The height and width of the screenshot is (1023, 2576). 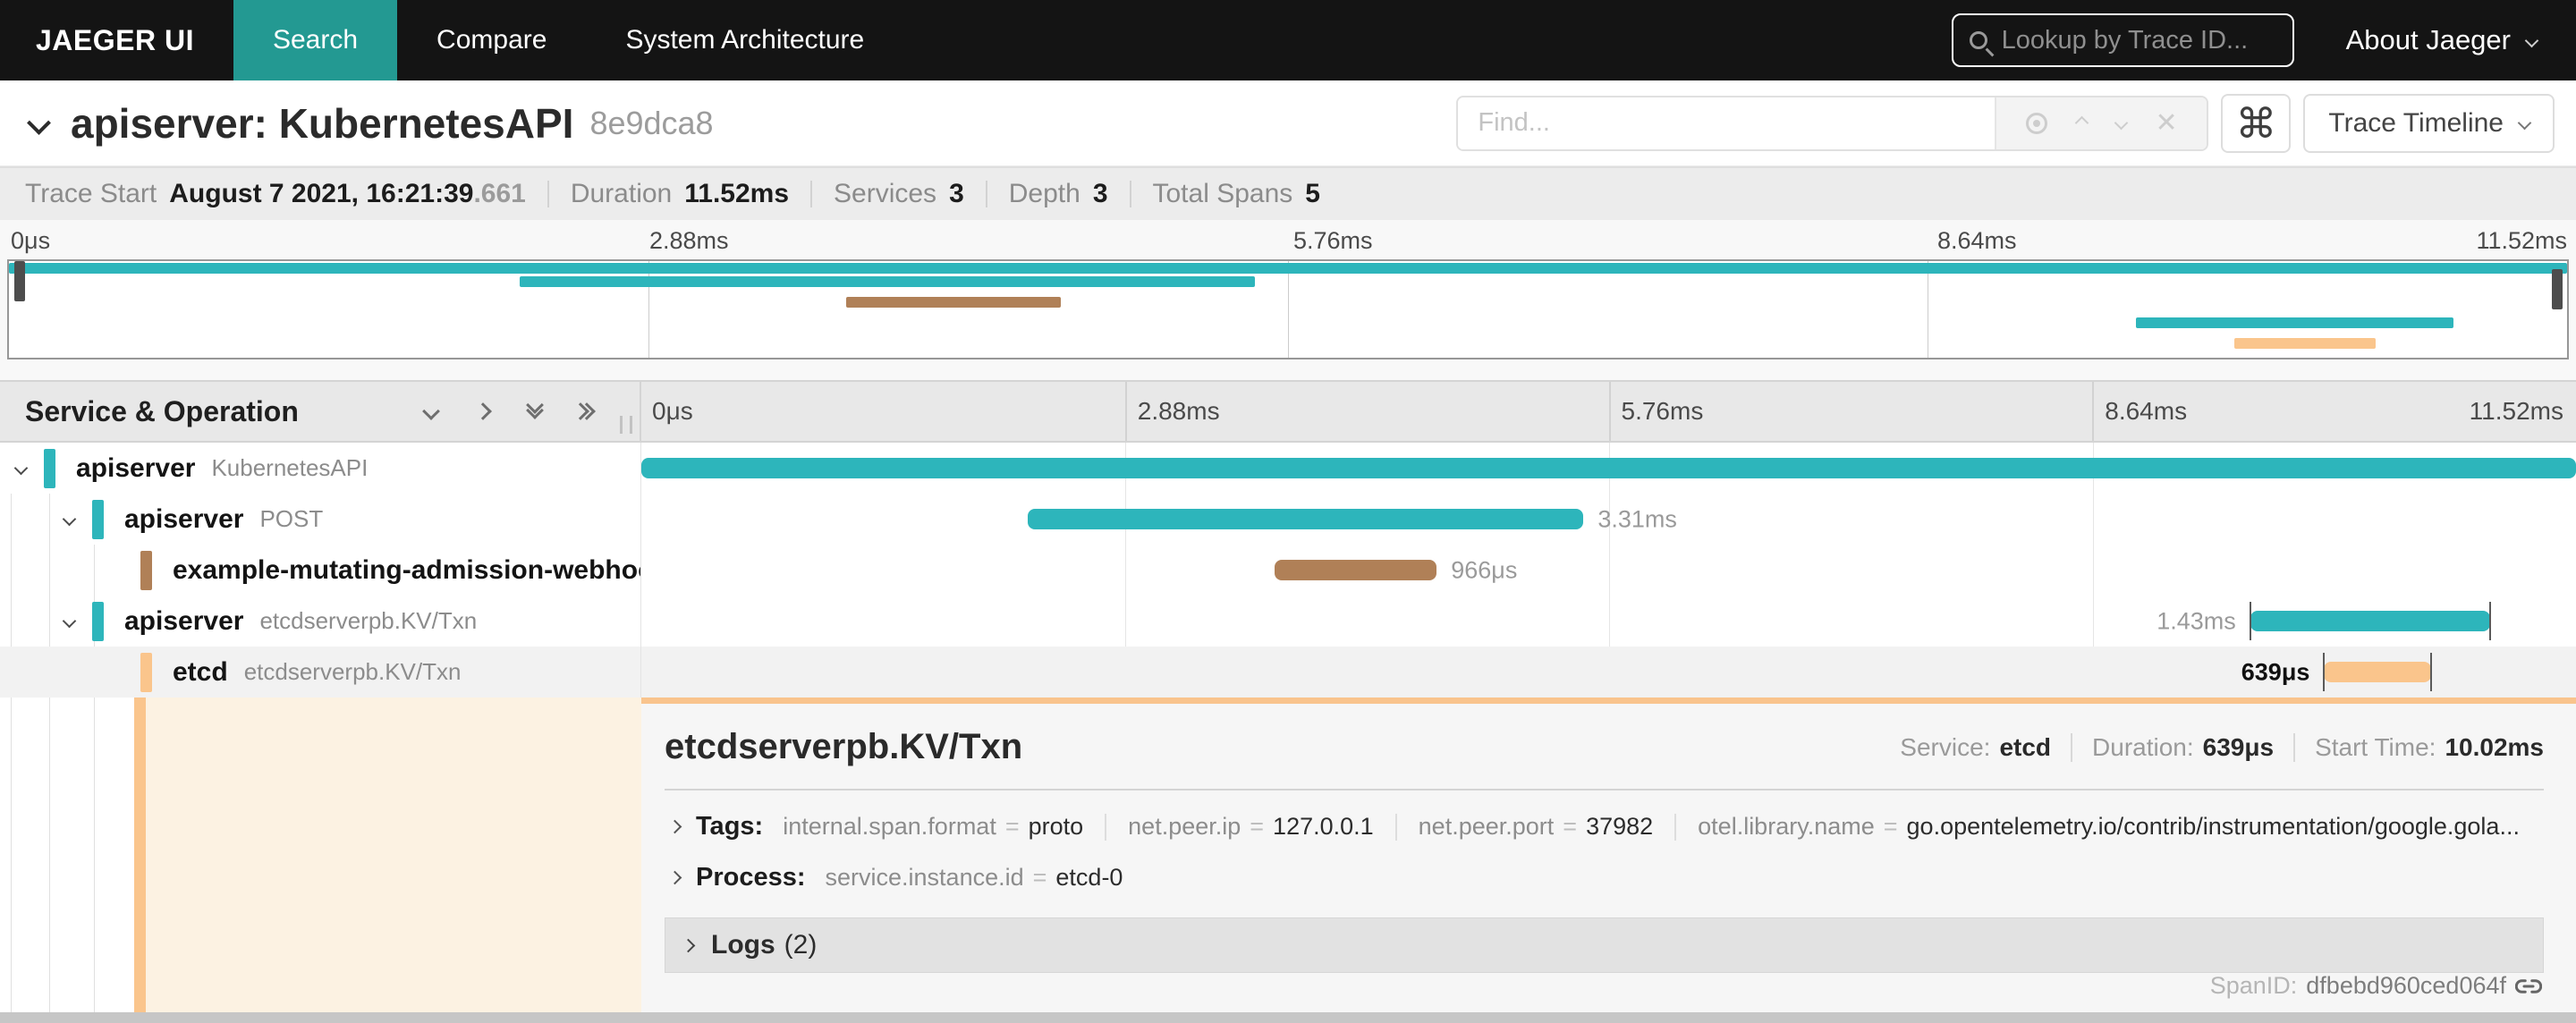 What do you see at coordinates (1608, 621) in the screenshot?
I see `span-timeline-cell: 1.43ms` at bounding box center [1608, 621].